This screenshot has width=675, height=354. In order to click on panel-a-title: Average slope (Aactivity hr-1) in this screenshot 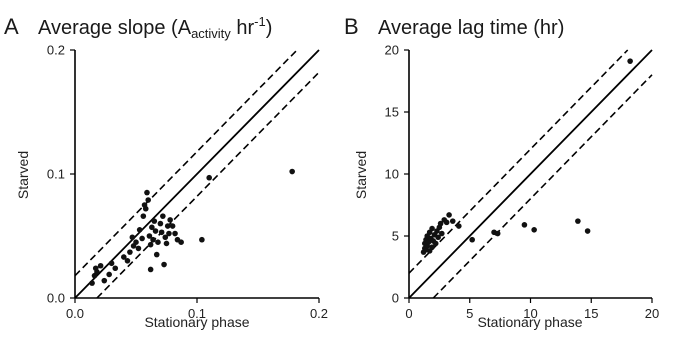, I will do `click(155, 27)`.